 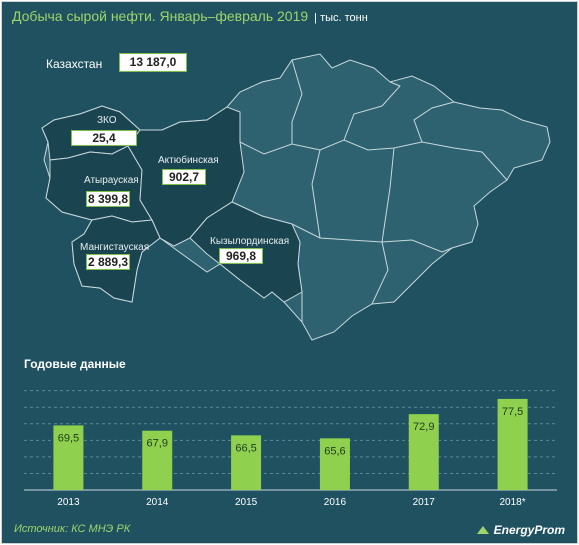 What do you see at coordinates (246, 462) in the screenshot?
I see `chart-bar-2015` at bounding box center [246, 462].